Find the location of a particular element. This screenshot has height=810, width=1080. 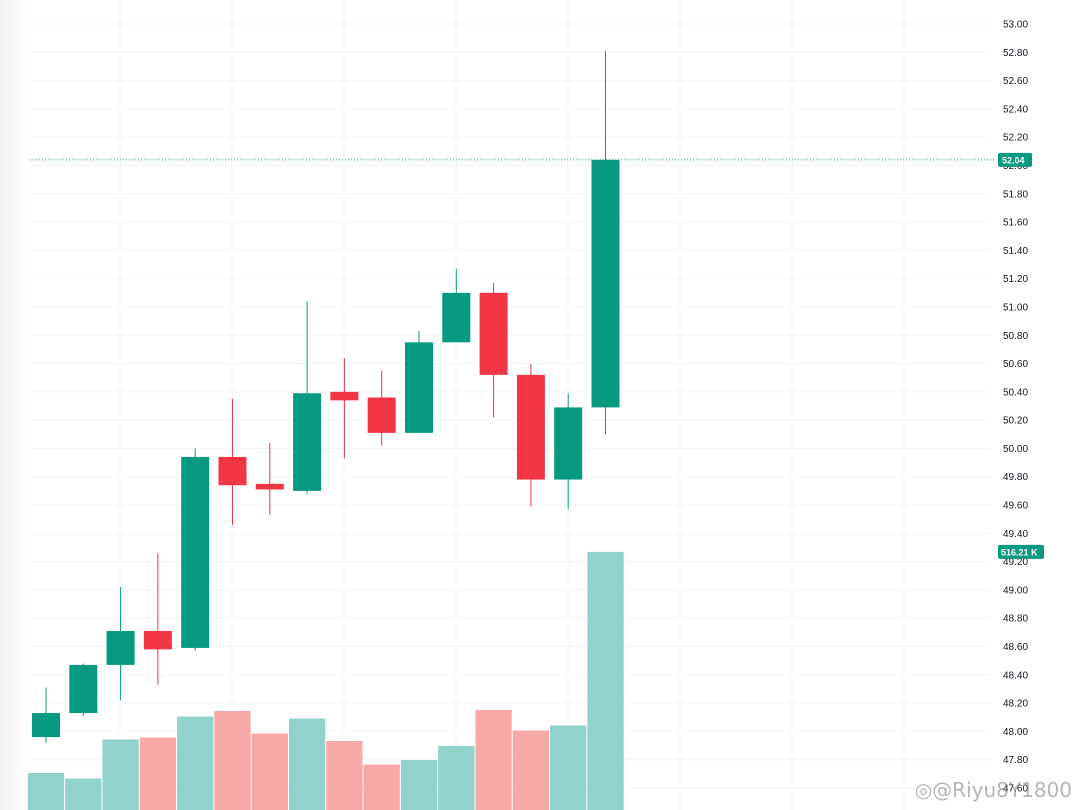

price-tick-label: 51.00 is located at coordinates (1015, 307).